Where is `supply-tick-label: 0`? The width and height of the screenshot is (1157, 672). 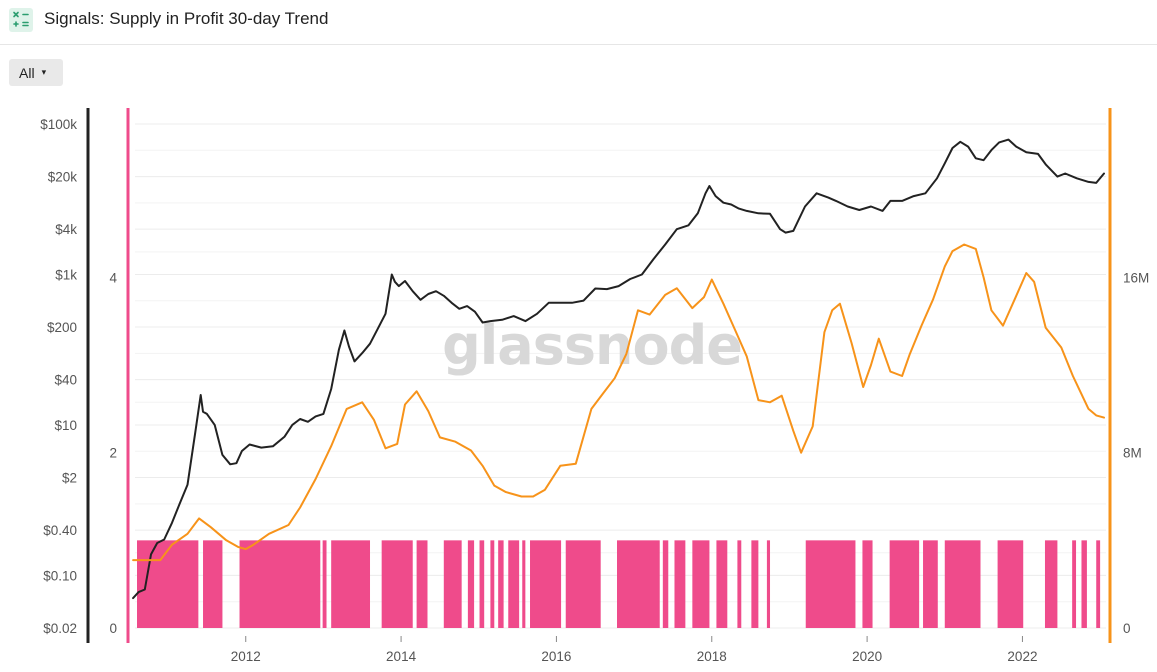
supply-tick-label: 0 is located at coordinates (1127, 628).